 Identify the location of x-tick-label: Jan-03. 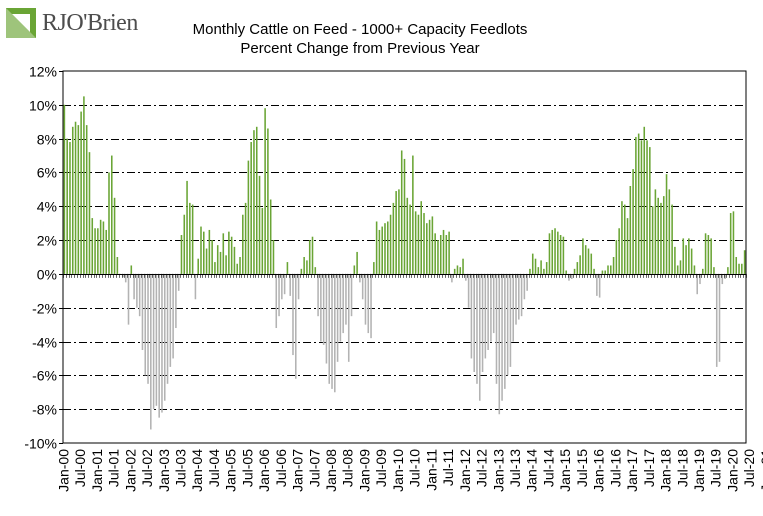
(164, 470).